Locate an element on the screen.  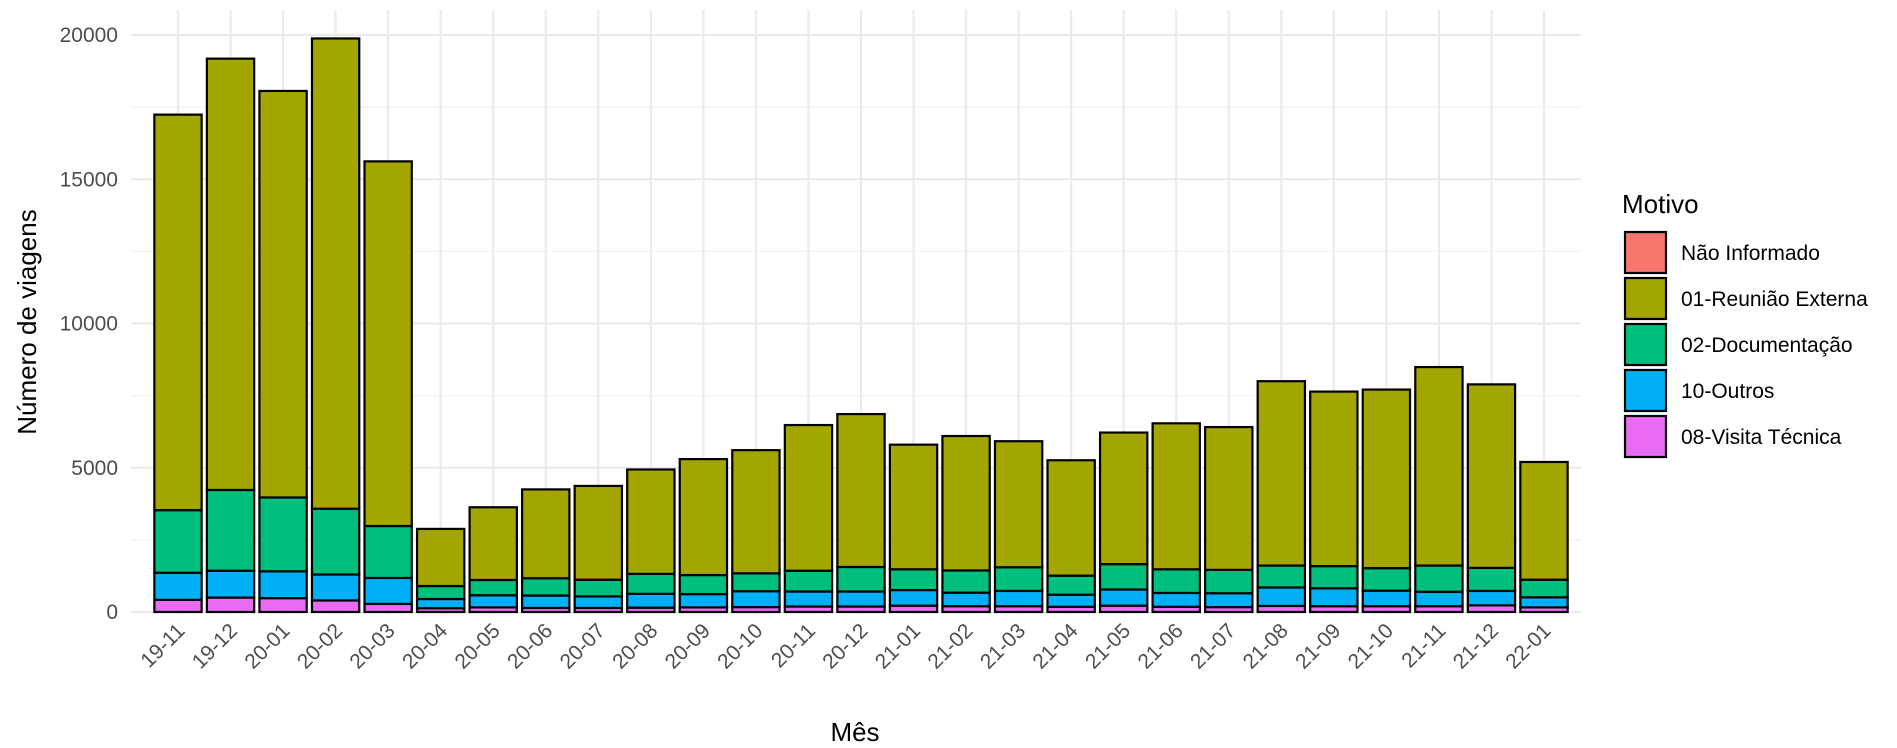
x-tick-label: 21-10 is located at coordinates (1371, 646).